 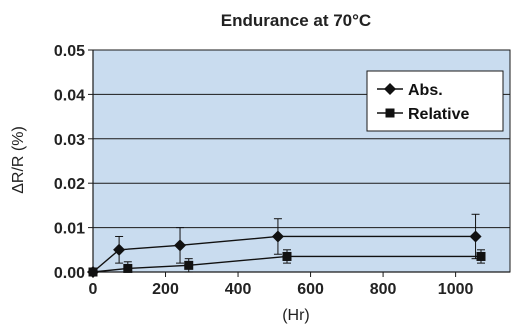 What do you see at coordinates (310, 289) in the screenshot?
I see `x-tick-label: 600` at bounding box center [310, 289].